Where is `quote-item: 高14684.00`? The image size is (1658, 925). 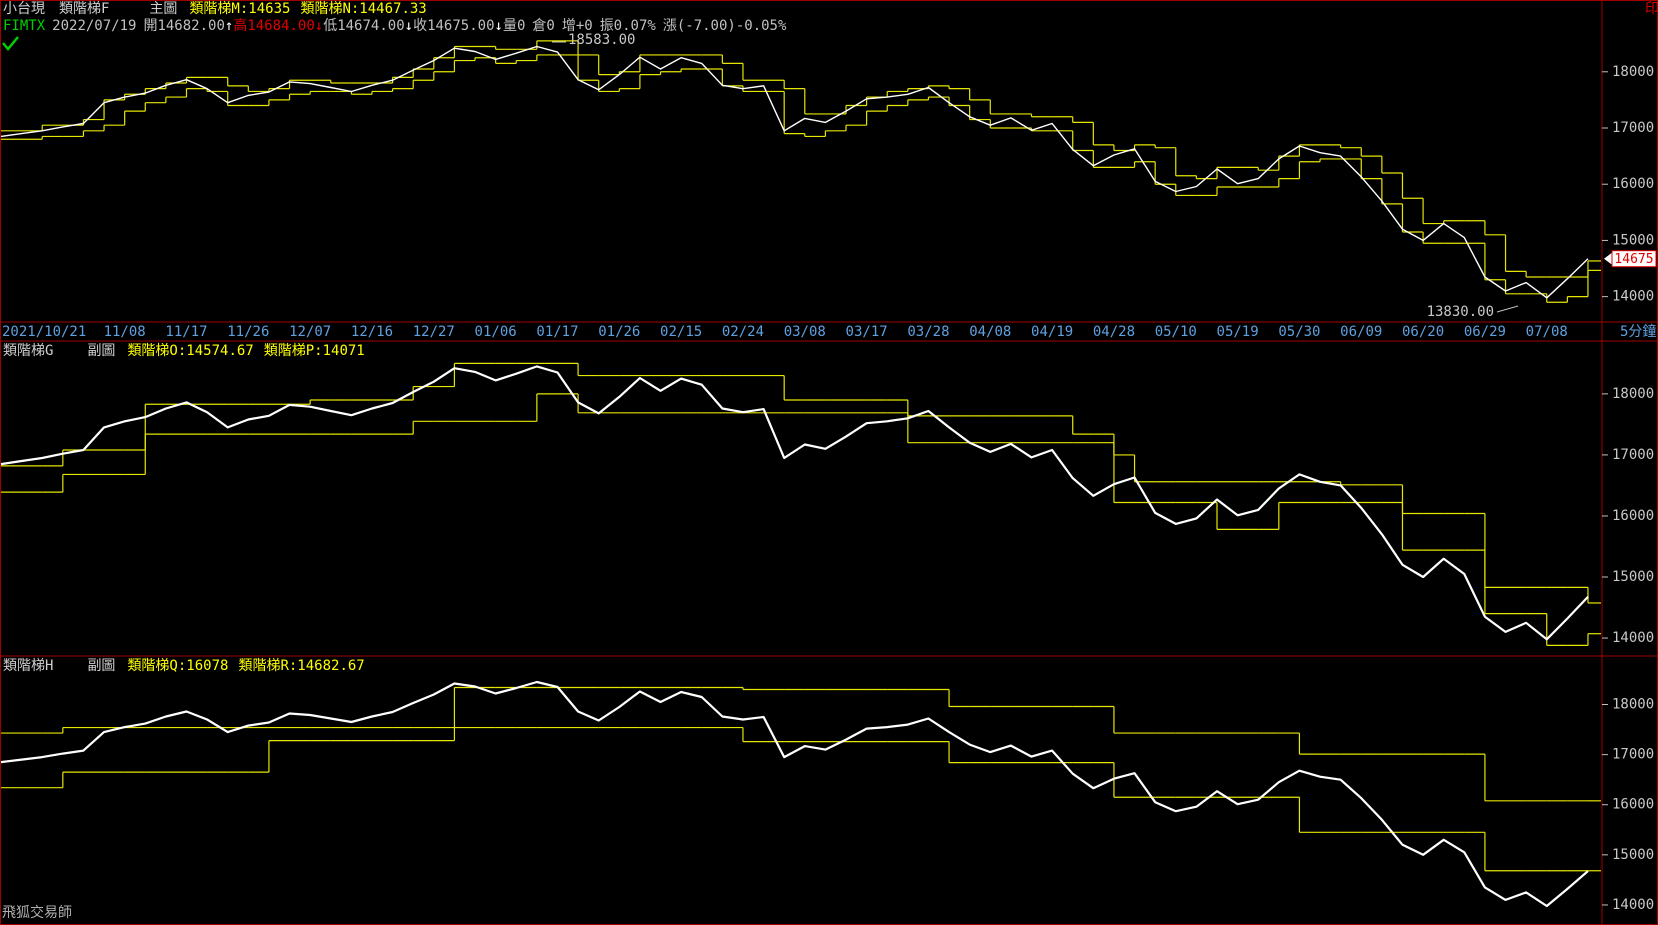 quote-item: 高14684.00 is located at coordinates (273, 25).